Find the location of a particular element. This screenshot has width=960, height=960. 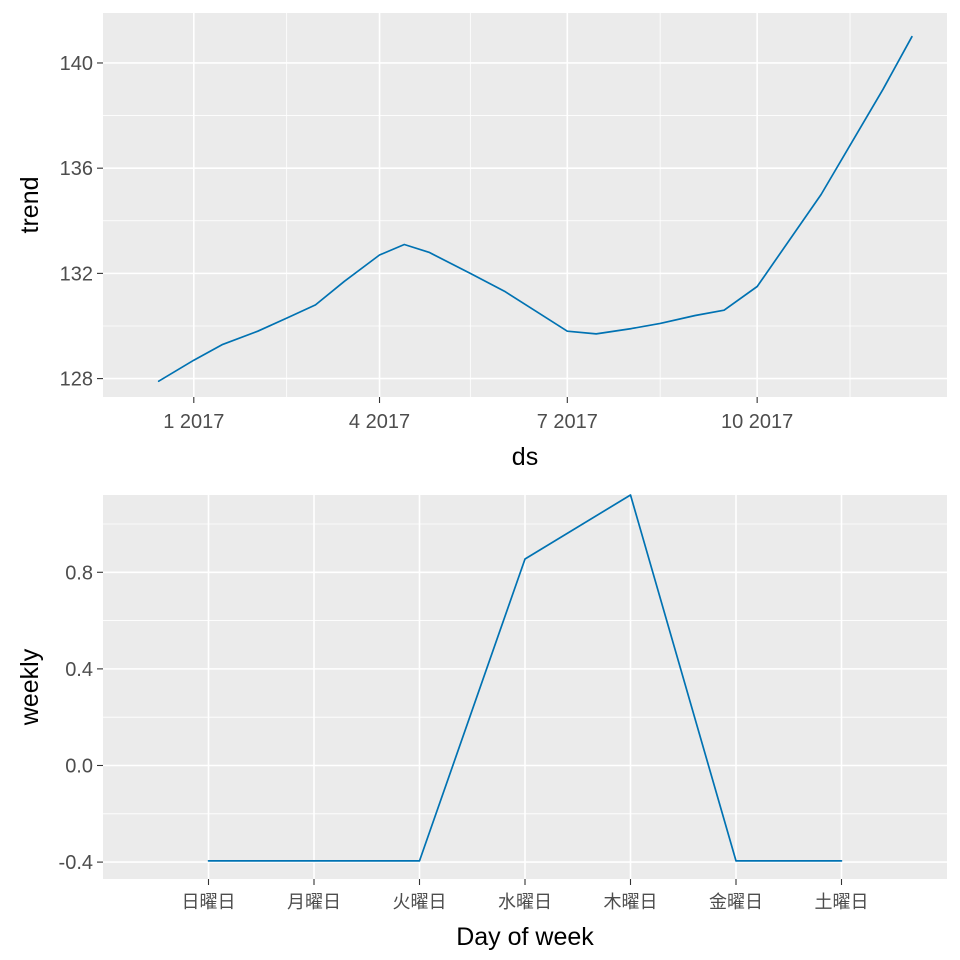

trend-x-axis-title: ds is located at coordinates (525, 457).